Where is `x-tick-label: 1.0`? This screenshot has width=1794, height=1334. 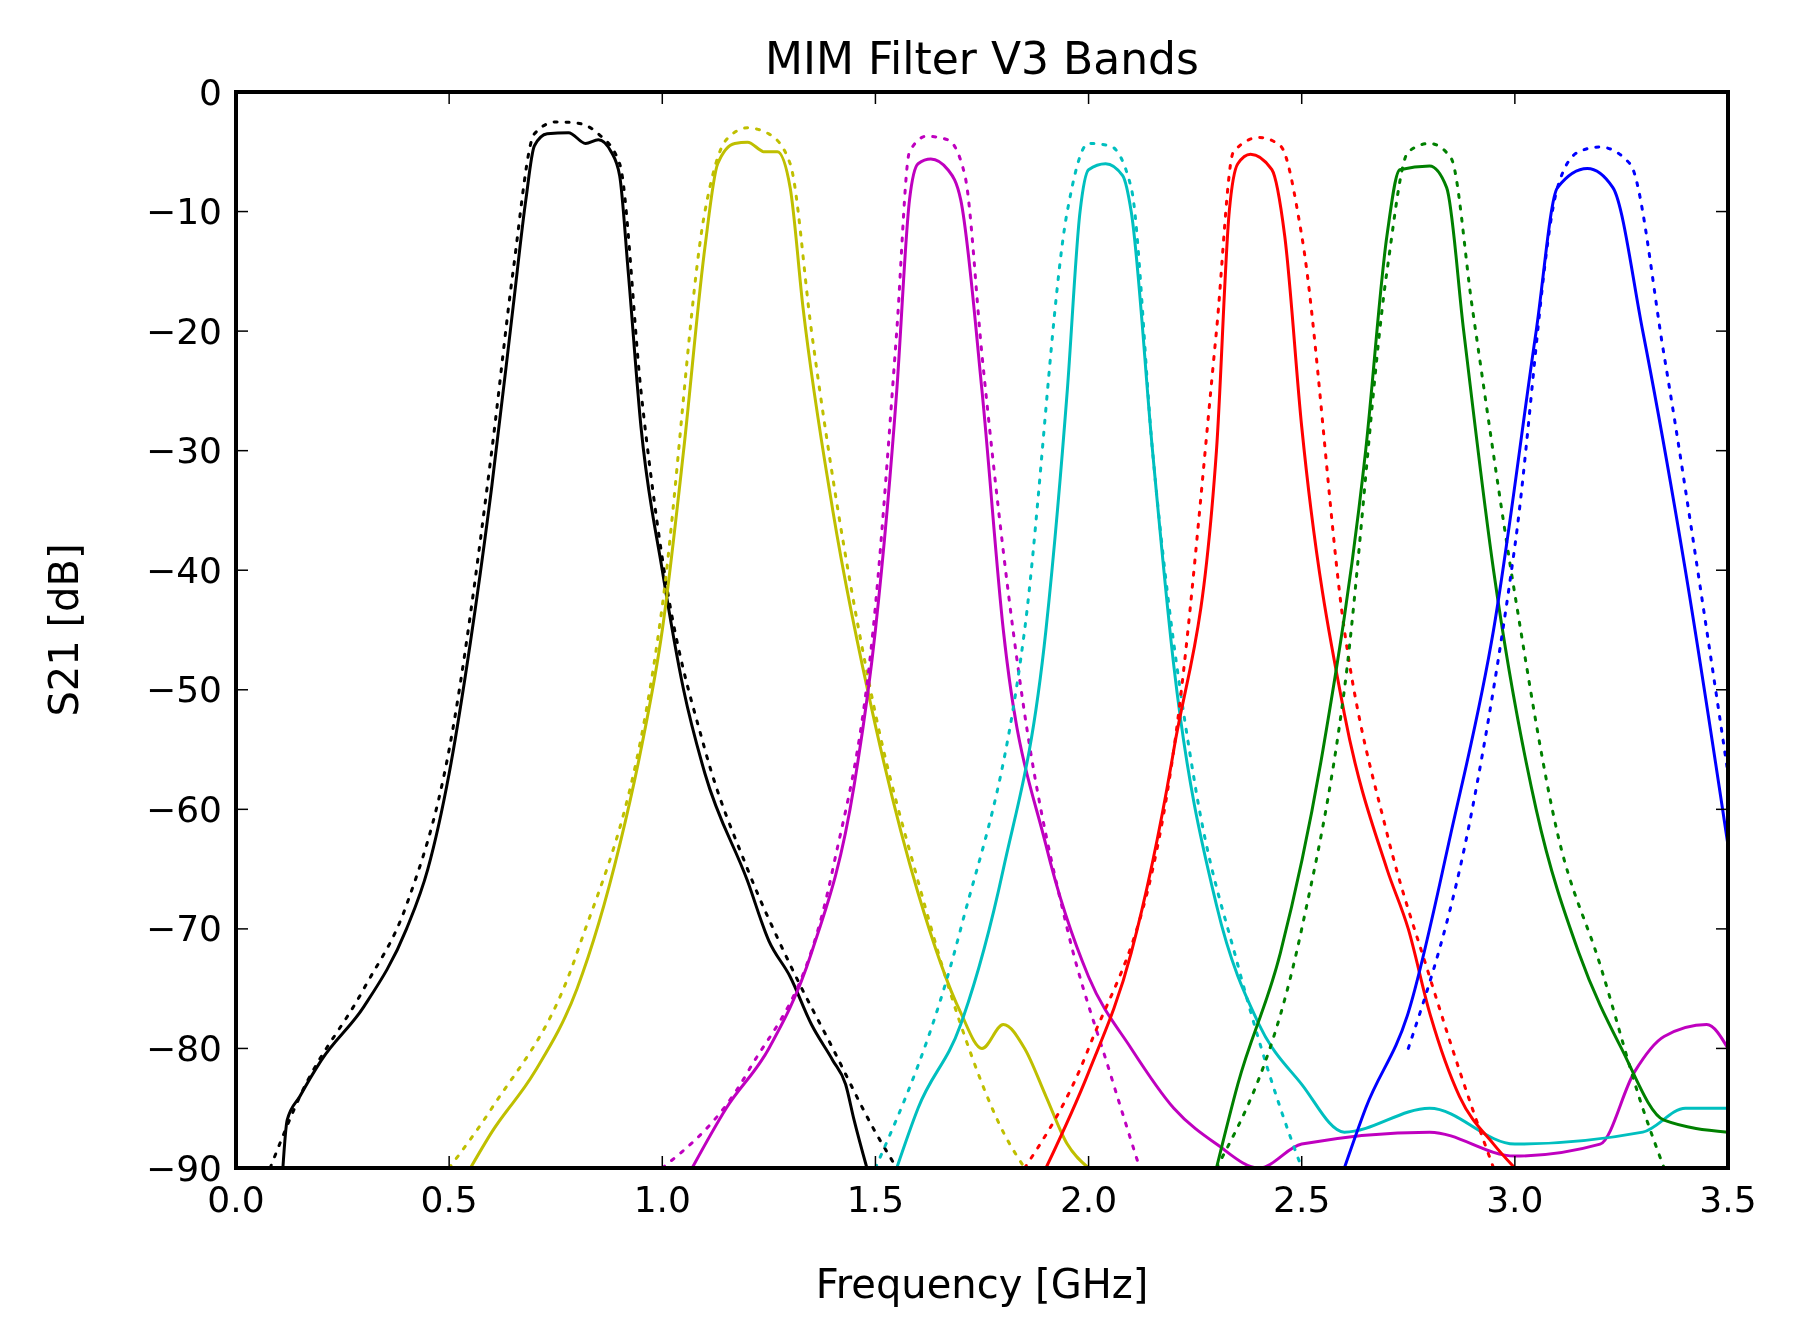
x-tick-label: 1.0 is located at coordinates (662, 1199).